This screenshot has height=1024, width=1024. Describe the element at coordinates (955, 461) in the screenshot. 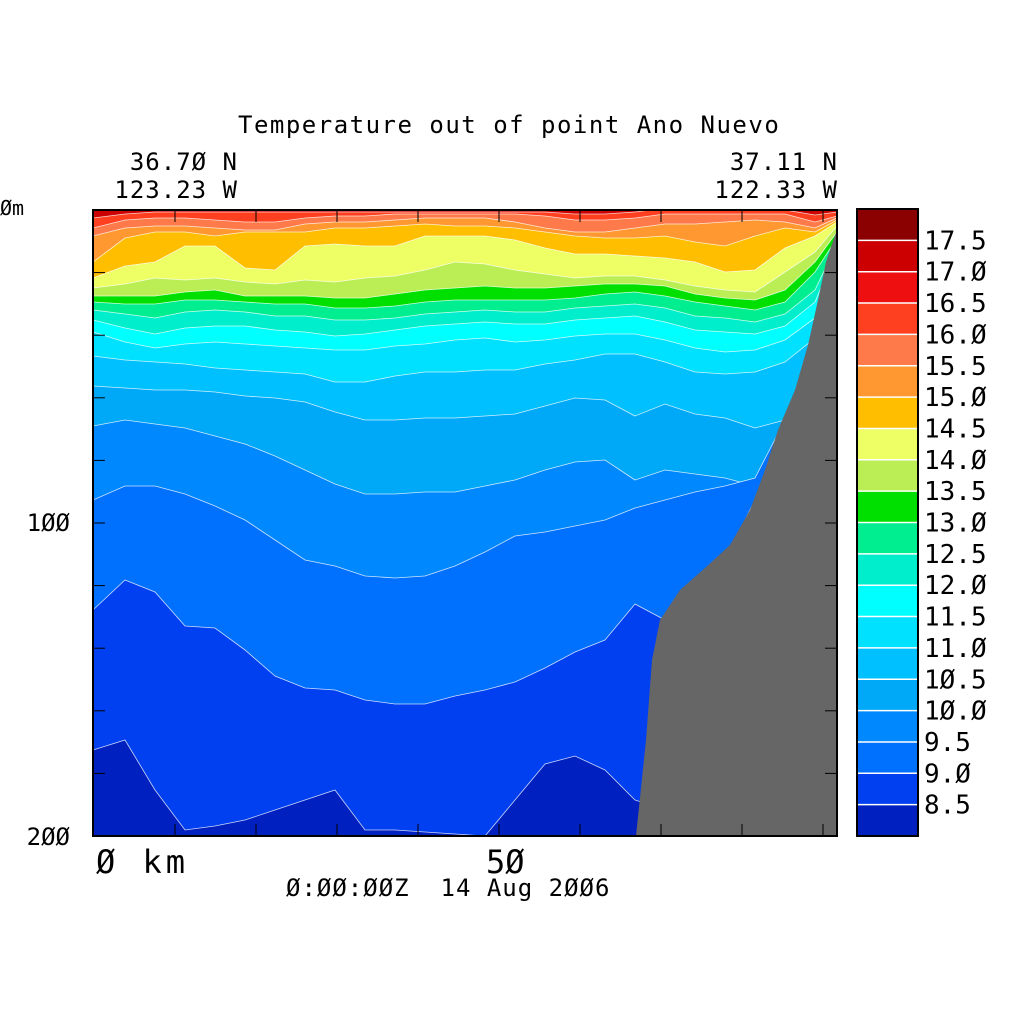

I see `colorbar-label: 14.Ø` at that location.